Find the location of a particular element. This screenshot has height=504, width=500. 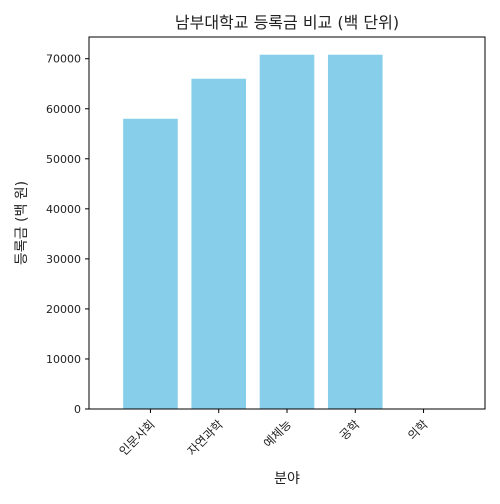

y-tick-label: 10000 is located at coordinates (63, 359).